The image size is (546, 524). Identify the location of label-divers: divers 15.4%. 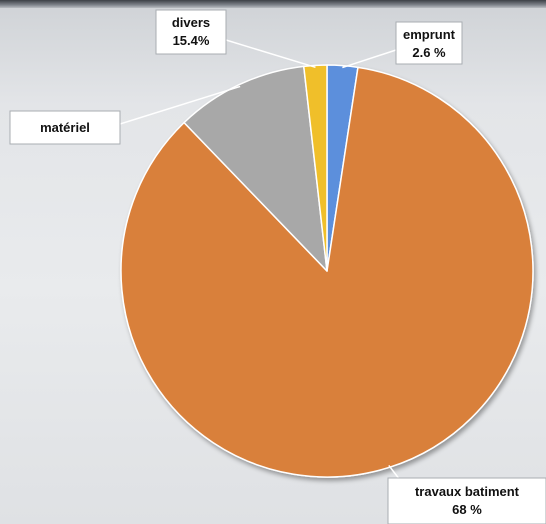
(191, 32).